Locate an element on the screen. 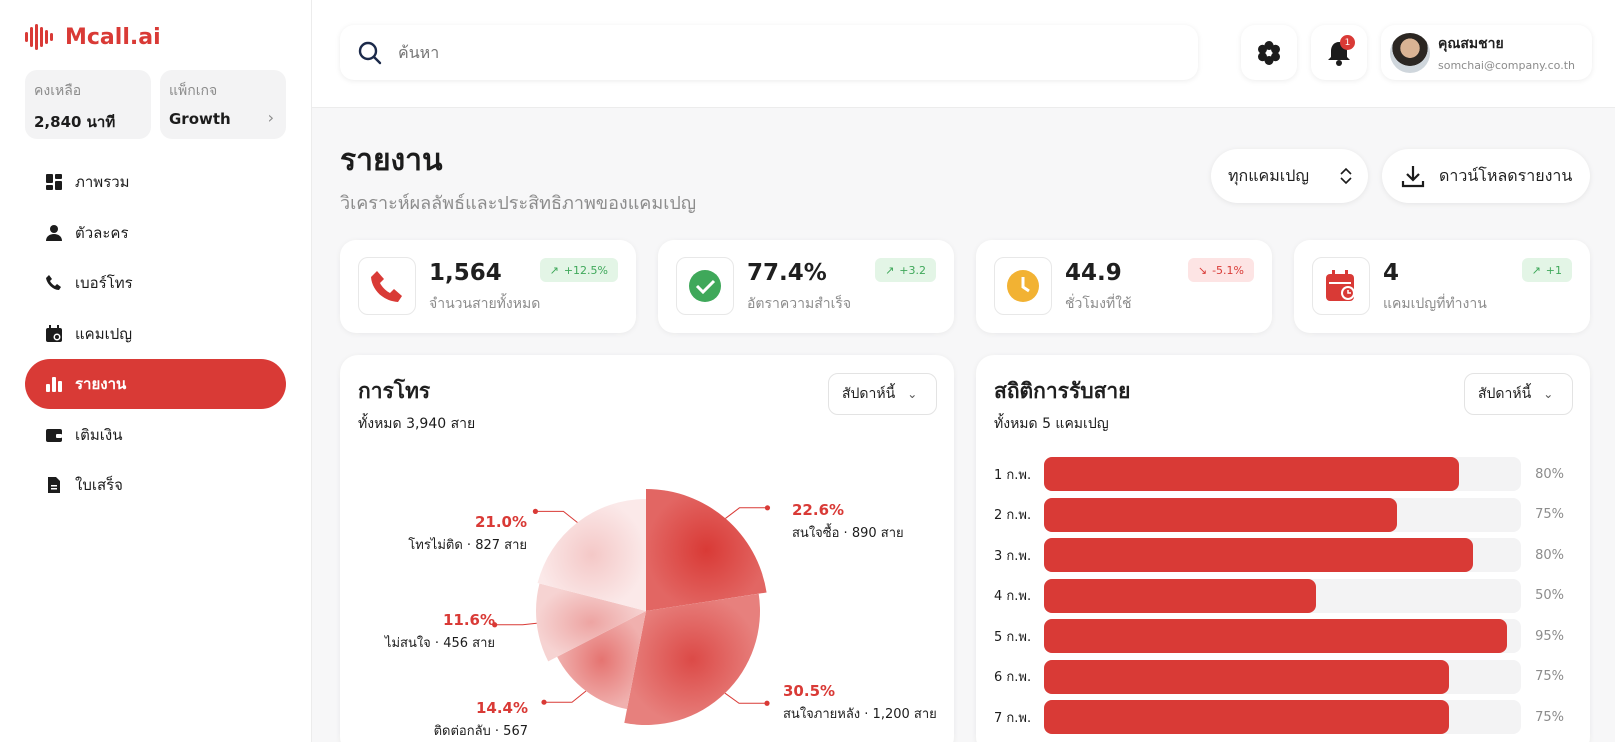  sidebar-item-phone-numbers: เบอร์โทร is located at coordinates (155, 283).